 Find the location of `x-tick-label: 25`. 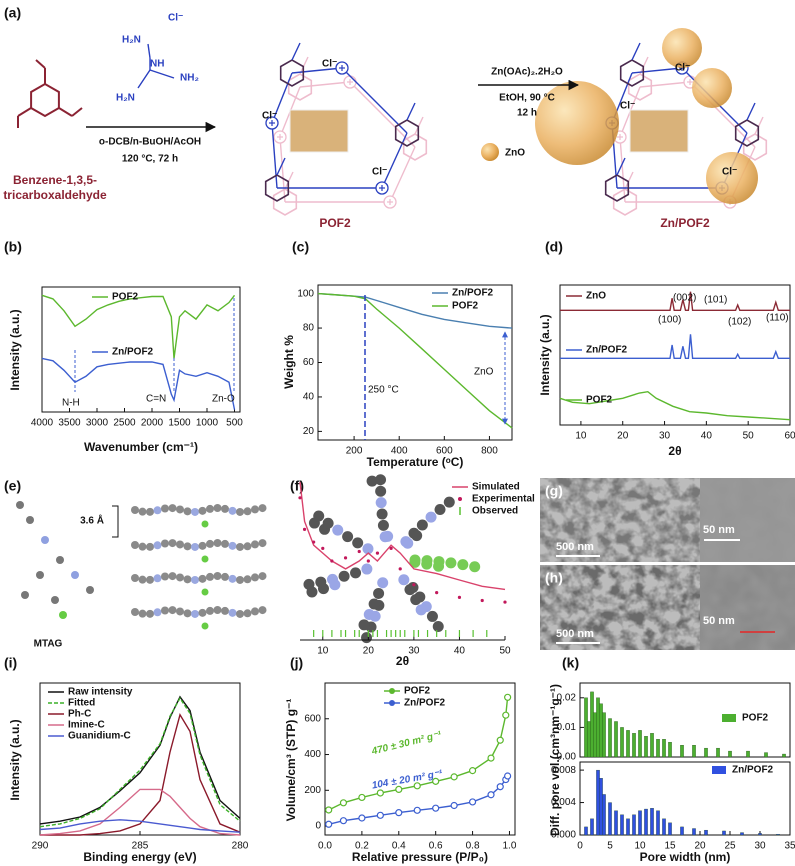

x-tick-label: 25 is located at coordinates (730, 846).